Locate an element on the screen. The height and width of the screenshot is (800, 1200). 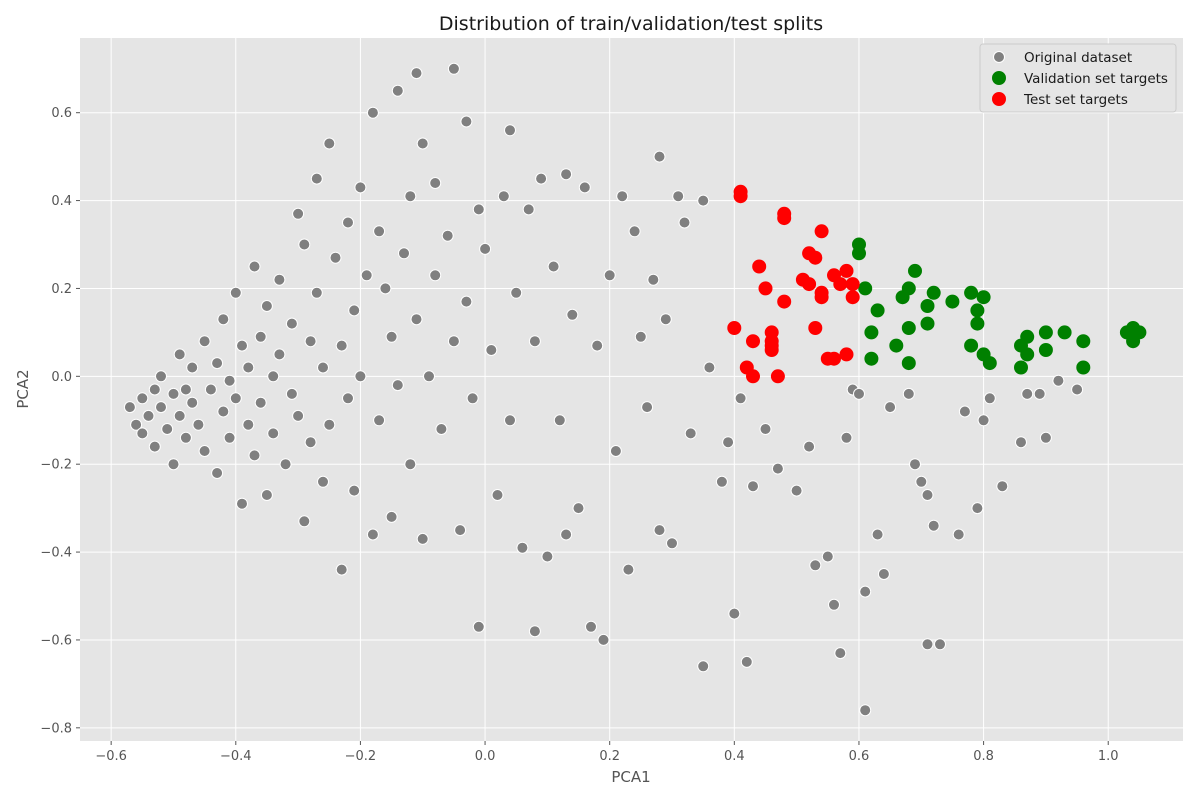
x-tick-label: 0.4 is located at coordinates (734, 756).